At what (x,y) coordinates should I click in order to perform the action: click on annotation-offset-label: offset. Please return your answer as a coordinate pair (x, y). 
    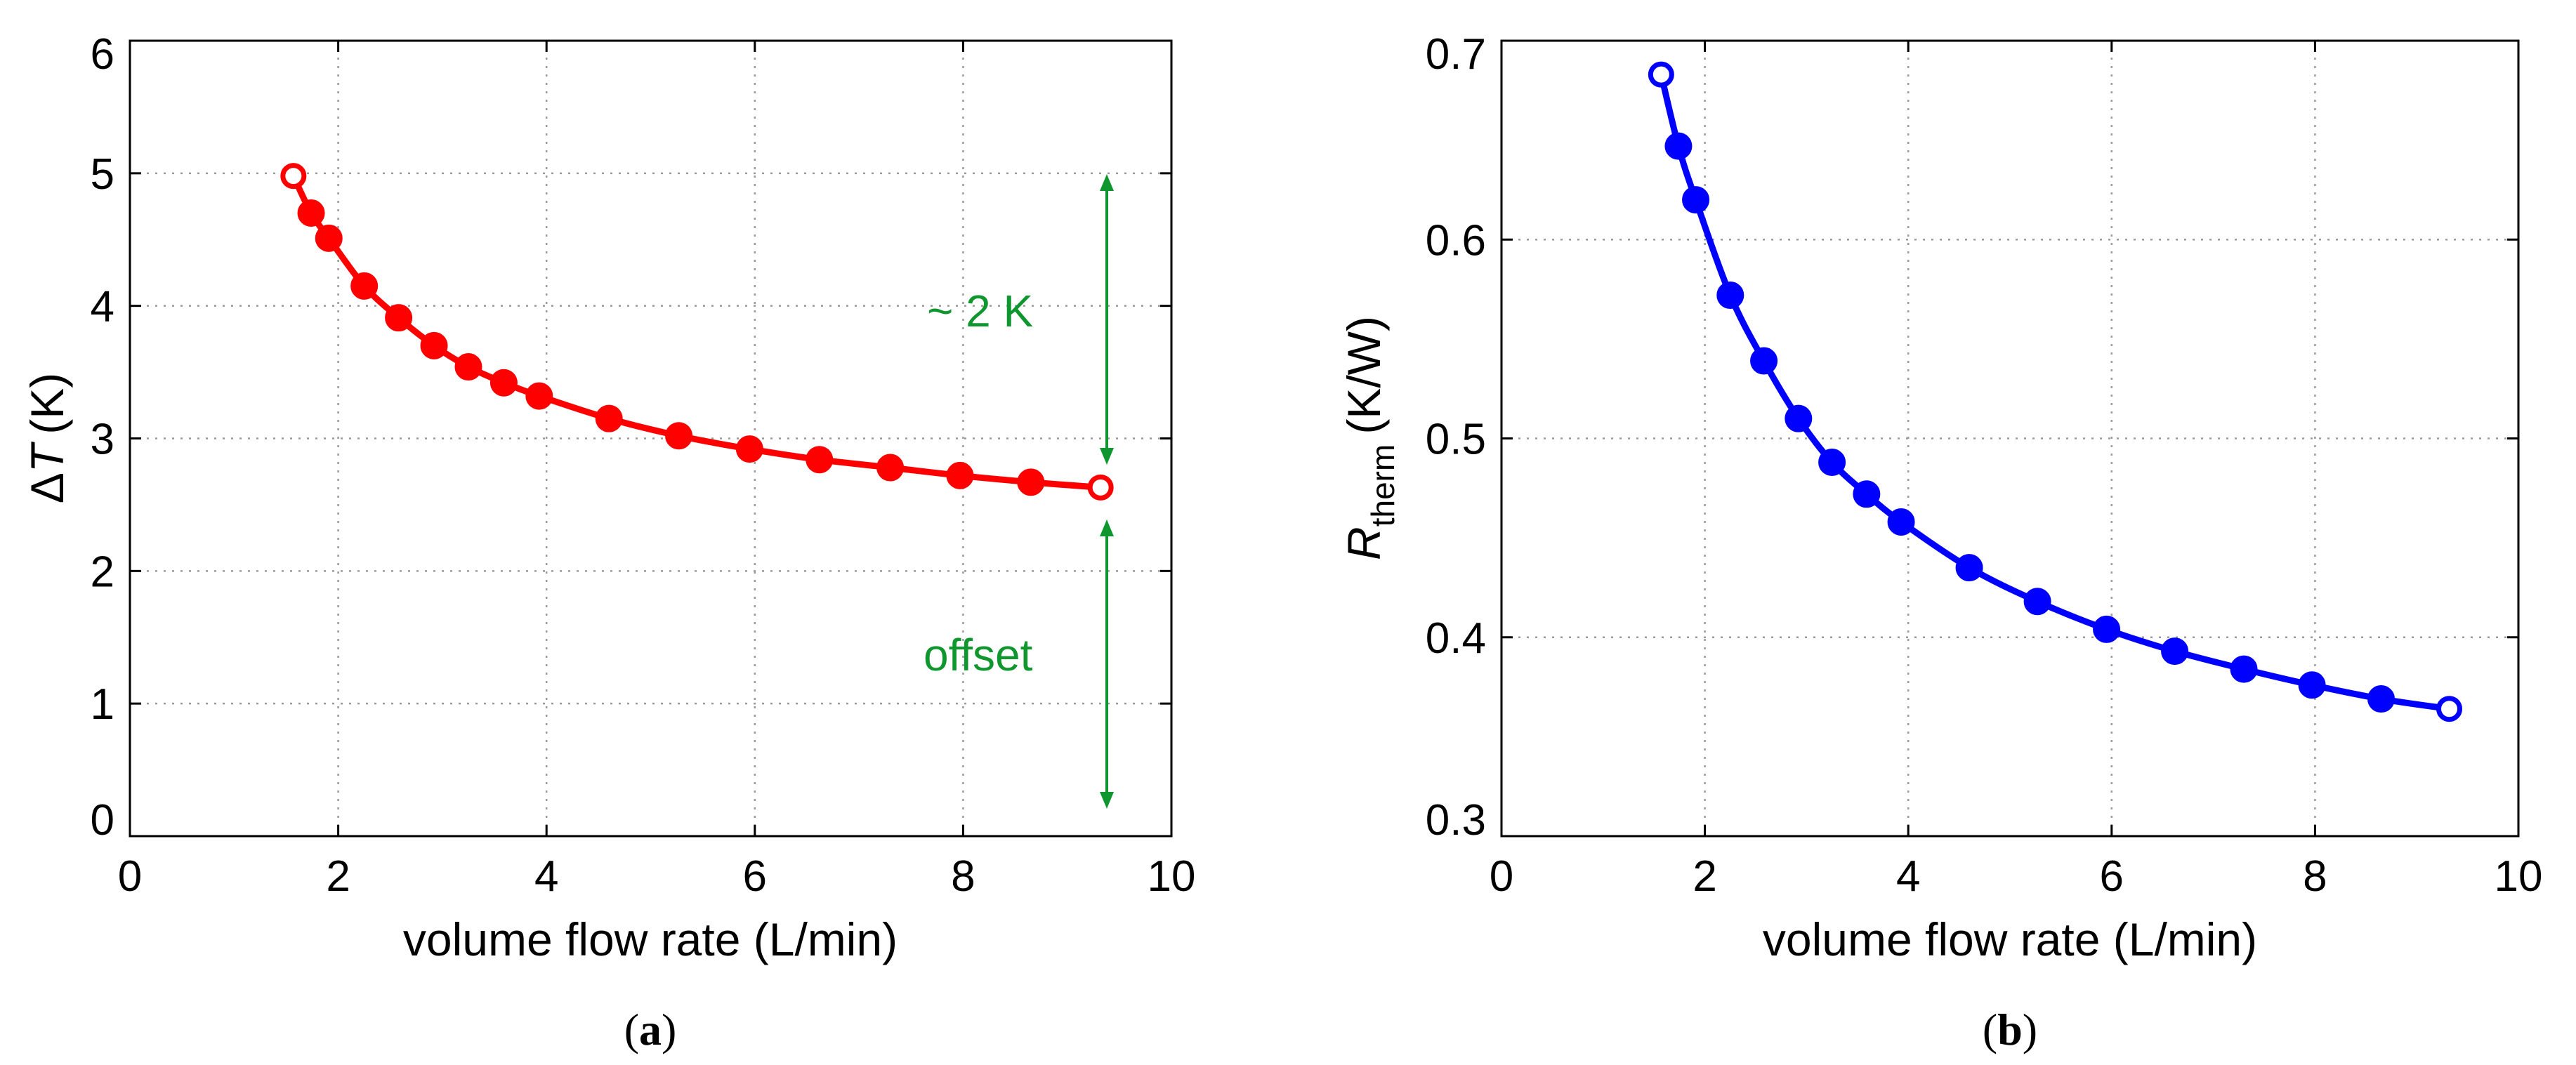
    Looking at the image, I should click on (979, 655).